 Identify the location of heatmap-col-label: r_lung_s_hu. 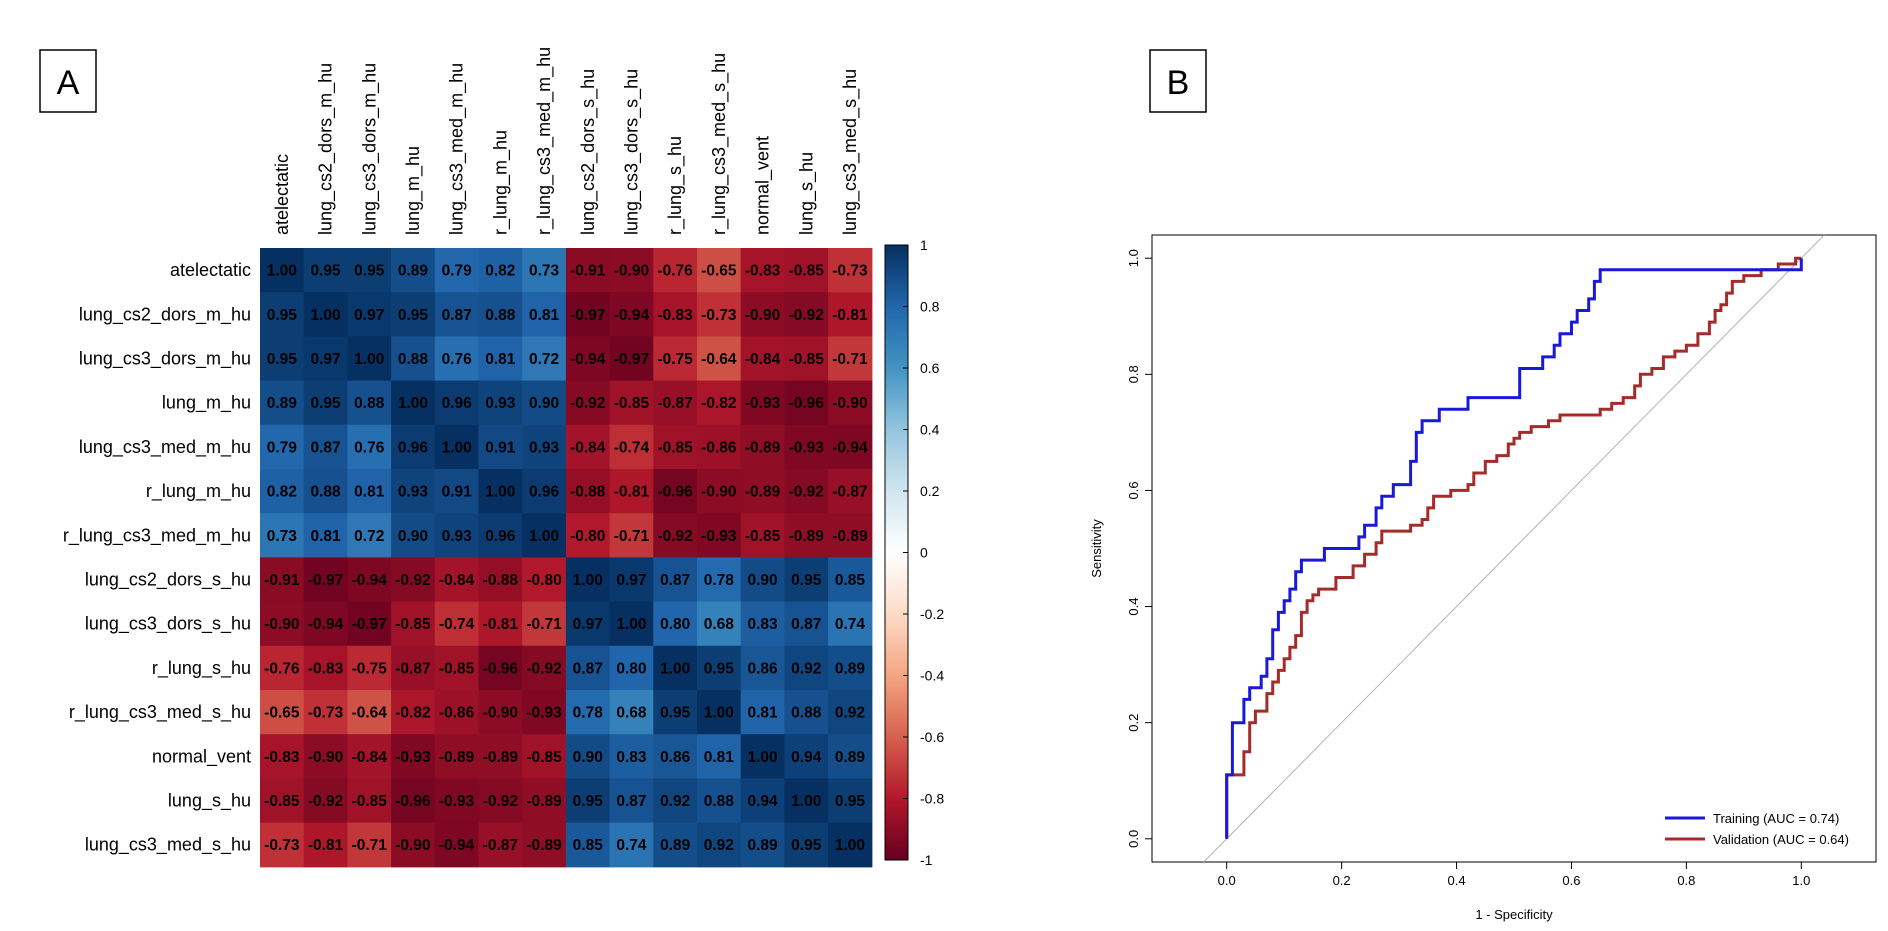
(675, 185).